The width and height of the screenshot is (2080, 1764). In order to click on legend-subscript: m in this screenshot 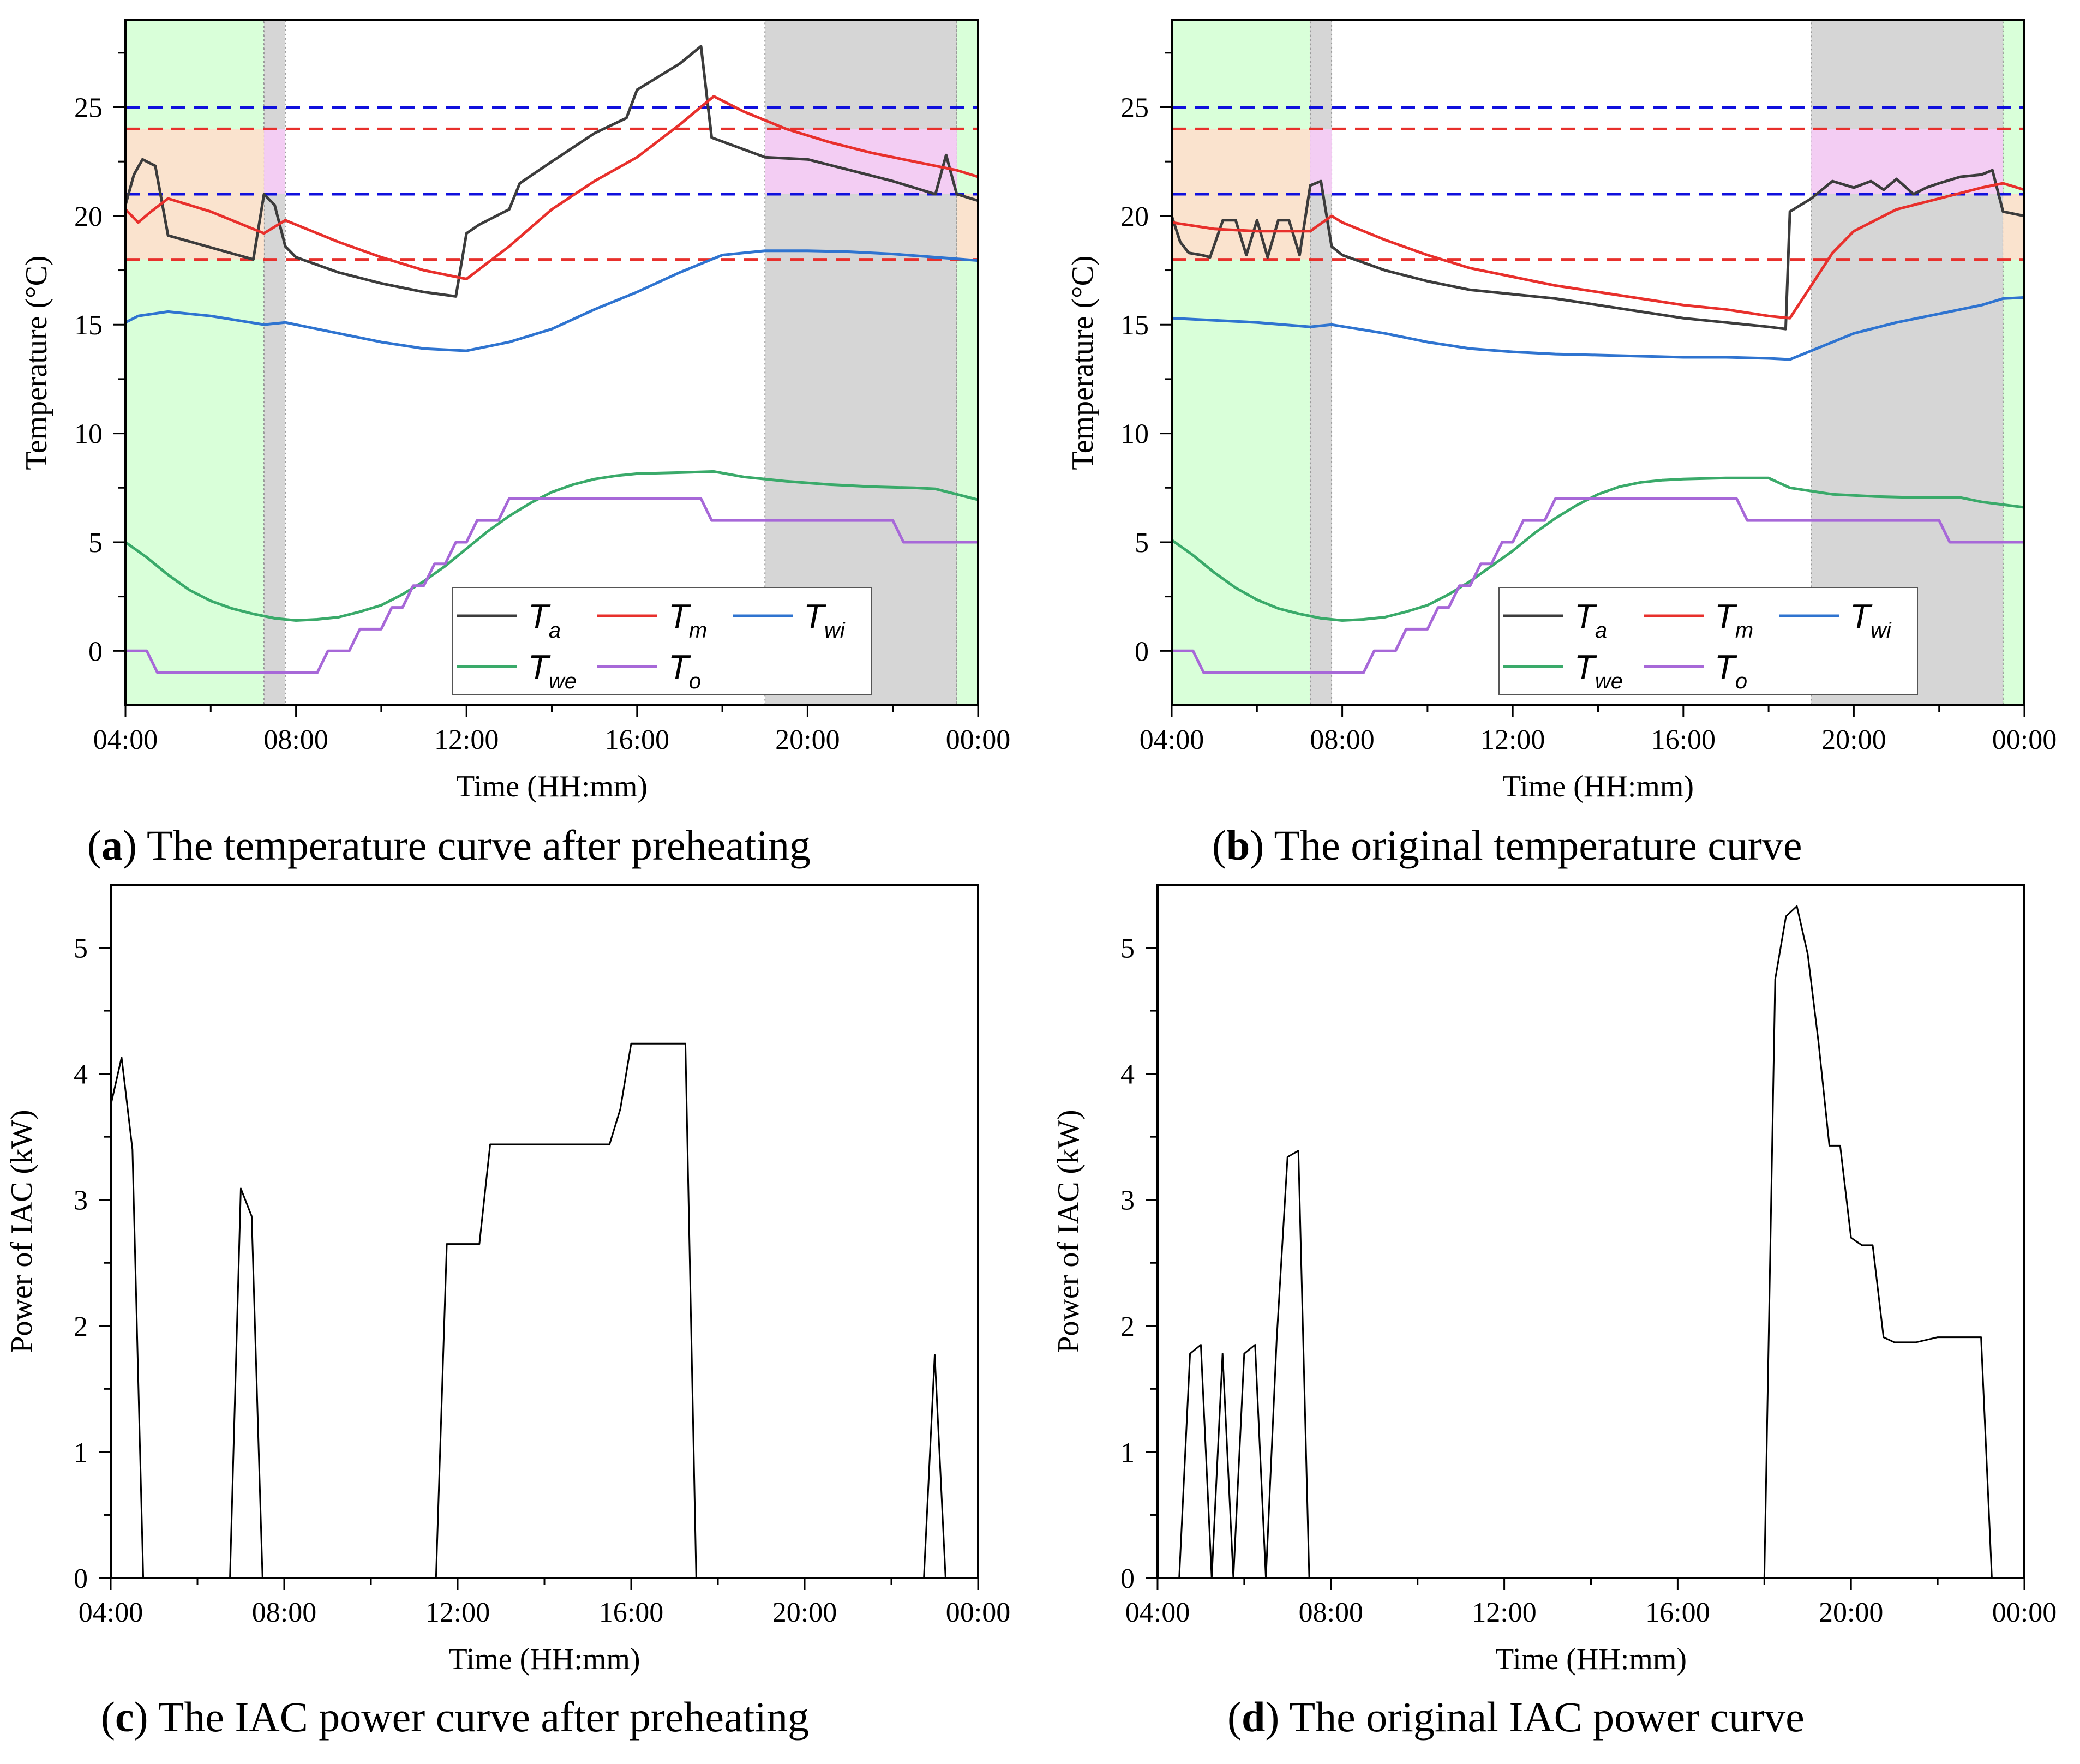, I will do `click(1744, 631)`.